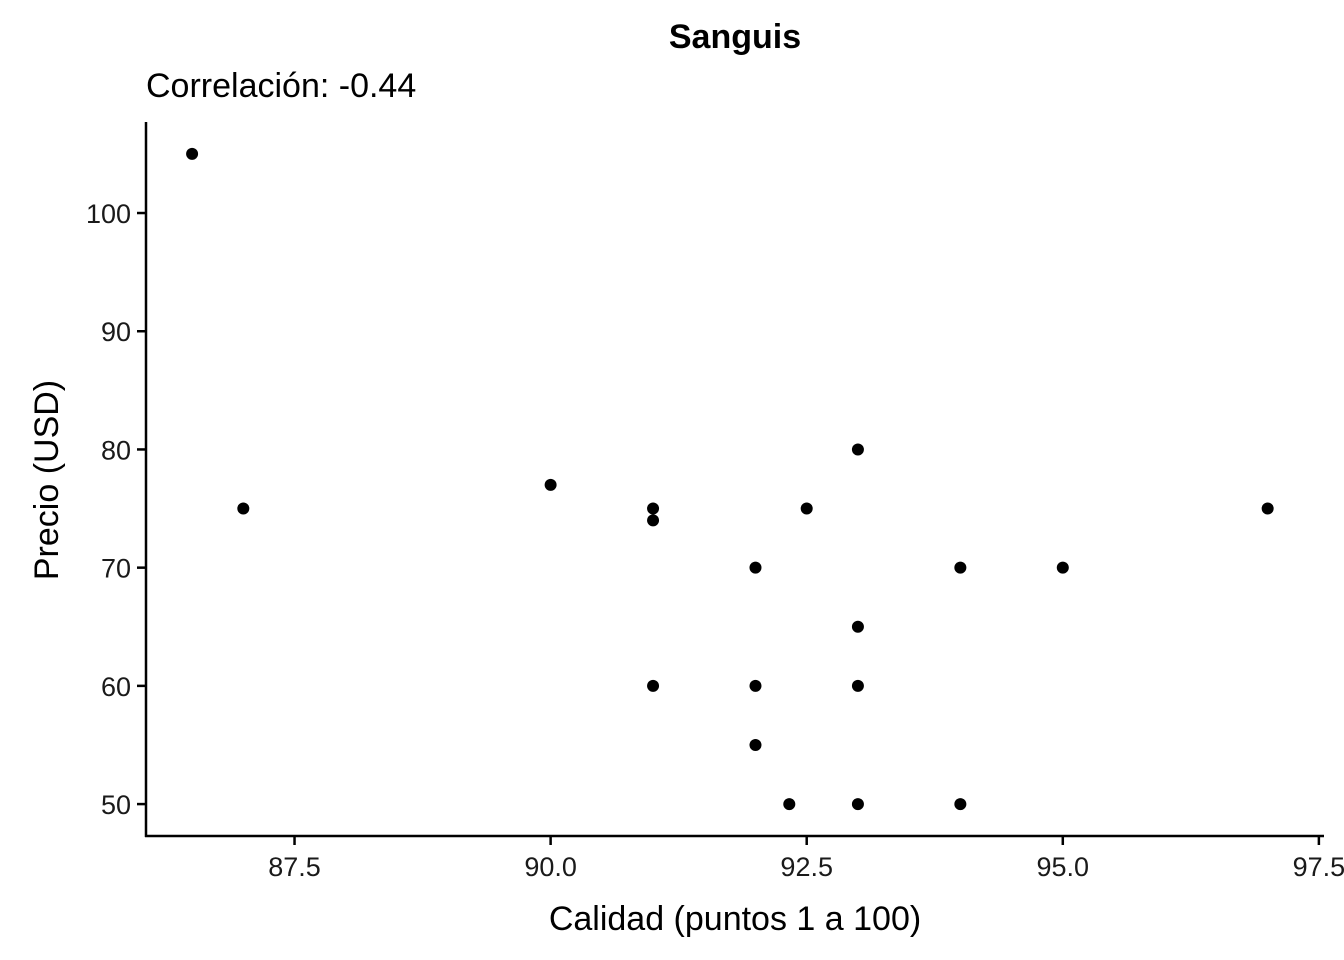  Describe the element at coordinates (116, 450) in the screenshot. I see `y-tick-label: 80` at that location.